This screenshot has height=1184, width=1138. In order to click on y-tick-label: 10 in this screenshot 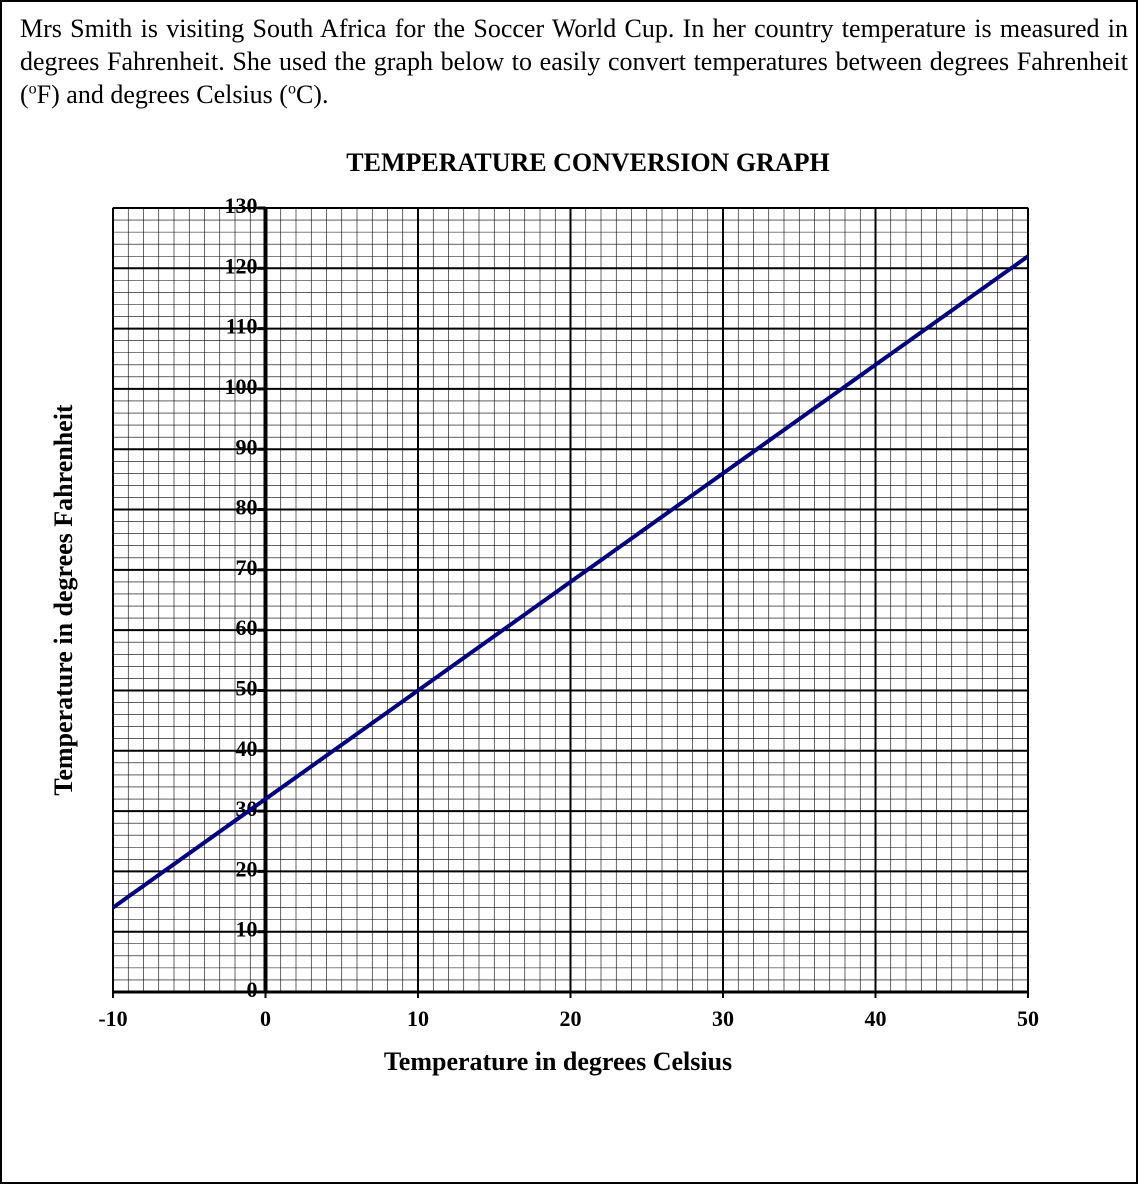, I will do `click(247, 929)`.